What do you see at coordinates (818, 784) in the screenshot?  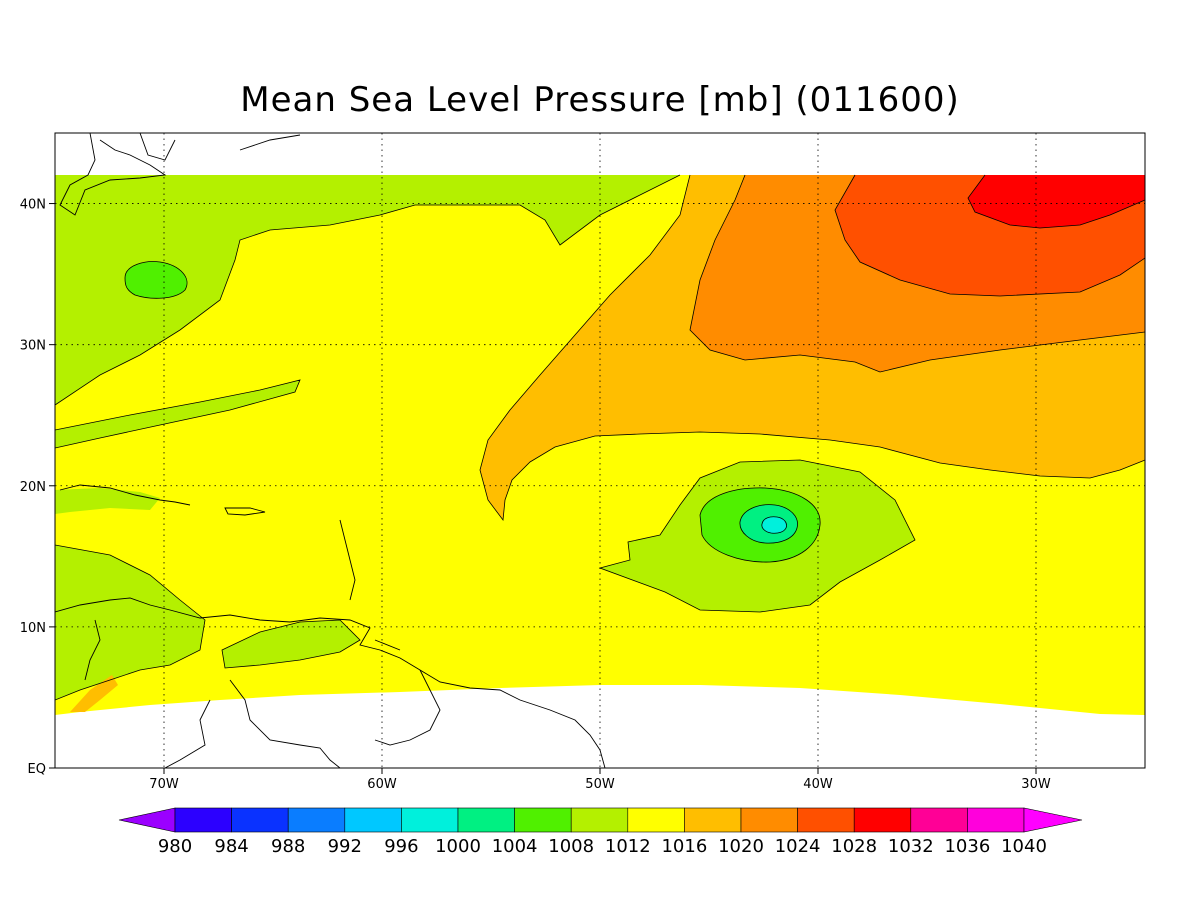 I see `lon-tick-label: 40W` at bounding box center [818, 784].